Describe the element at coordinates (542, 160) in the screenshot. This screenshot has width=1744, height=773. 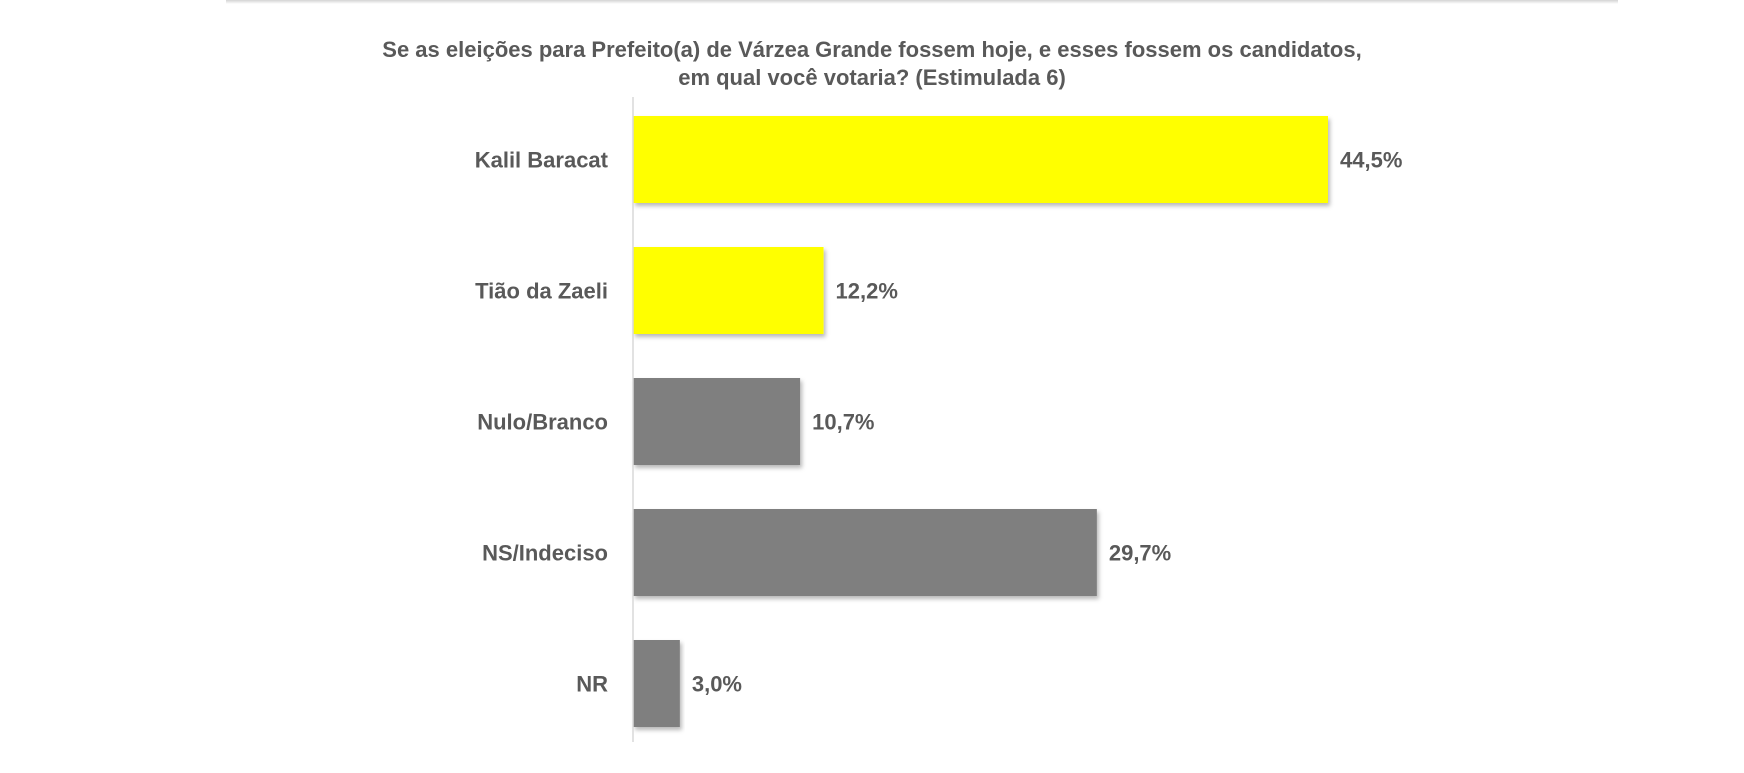
I see `category-label-0: Kalil Baracat` at that location.